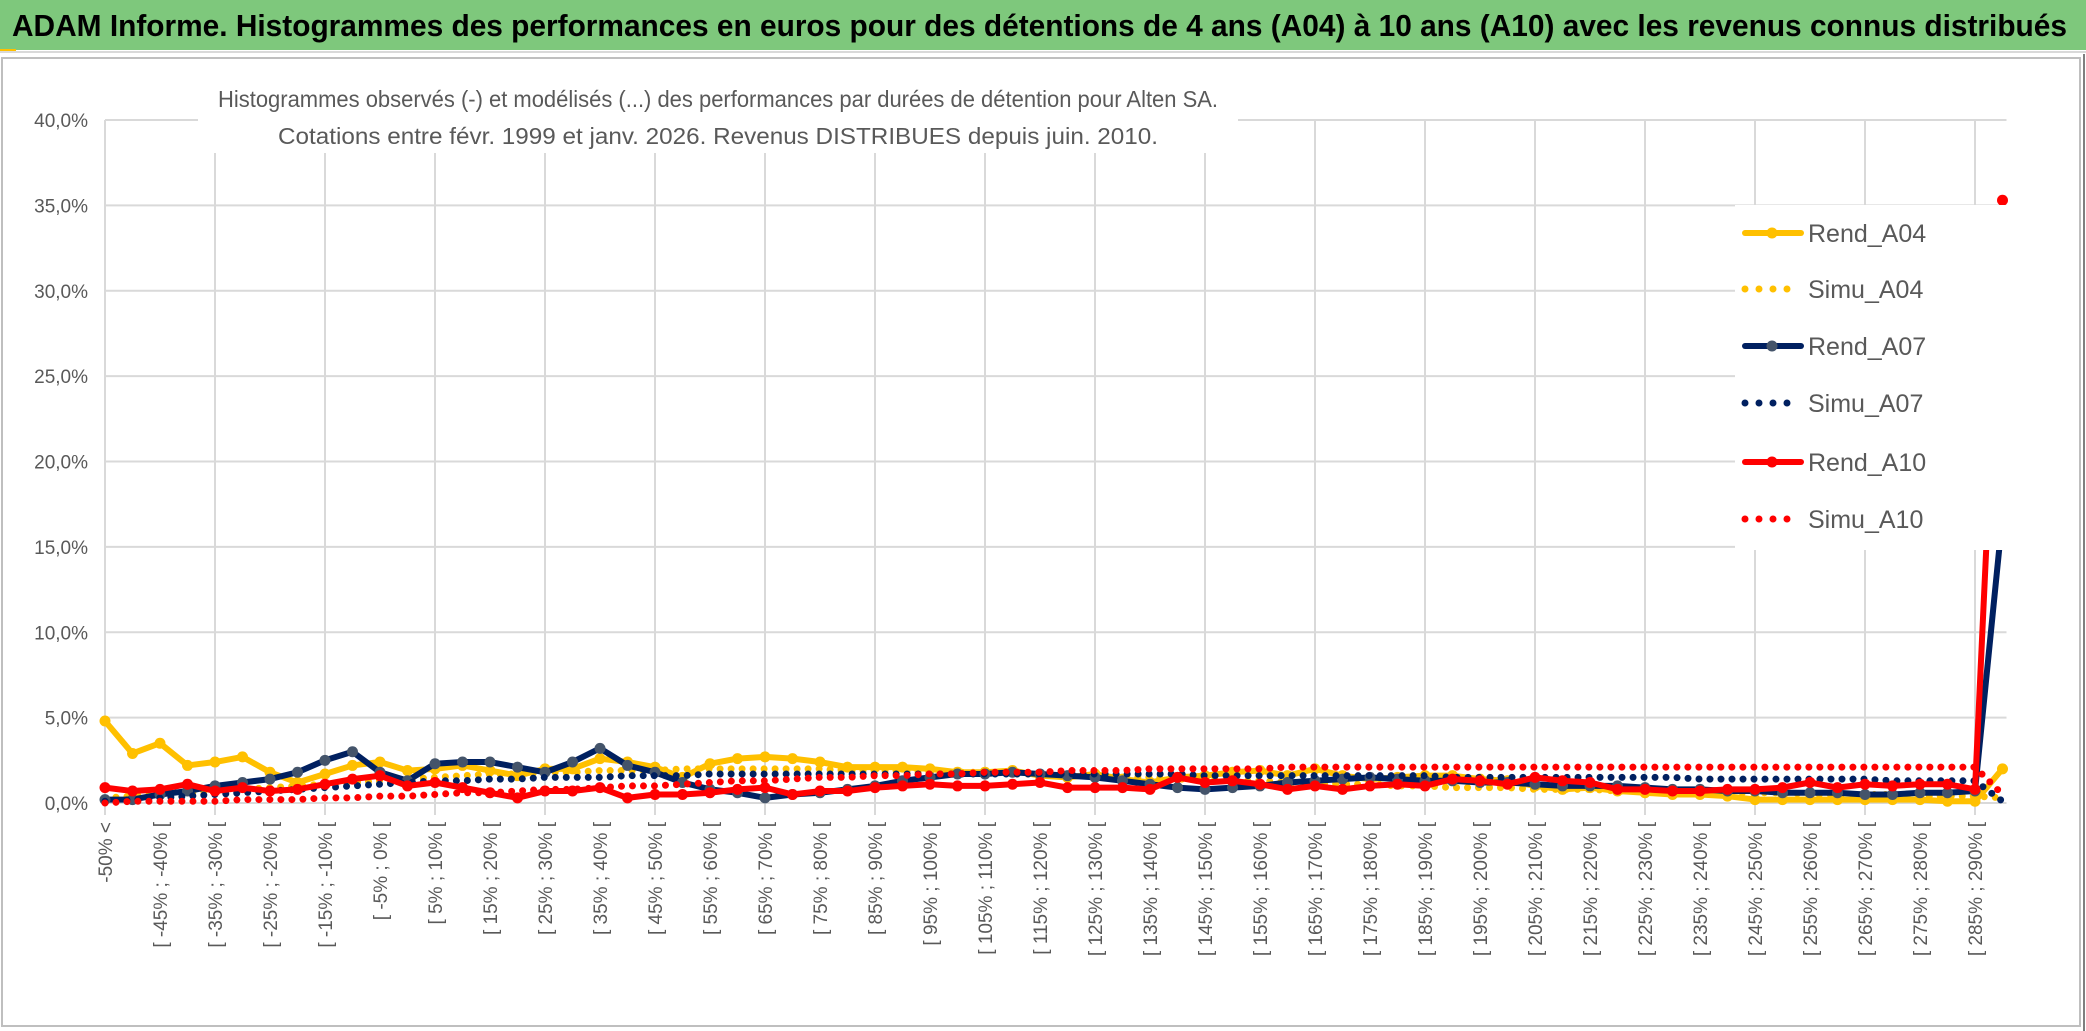  What do you see at coordinates (1865, 290) in the screenshot?
I see `legend-label: Simu_A04` at bounding box center [1865, 290].